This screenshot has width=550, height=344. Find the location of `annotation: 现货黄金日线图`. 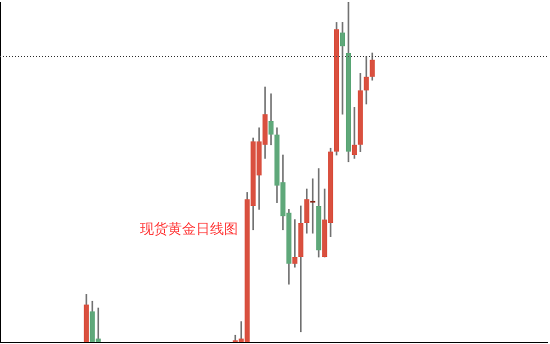

annotation: 现货黄金日线图 is located at coordinates (189, 230).